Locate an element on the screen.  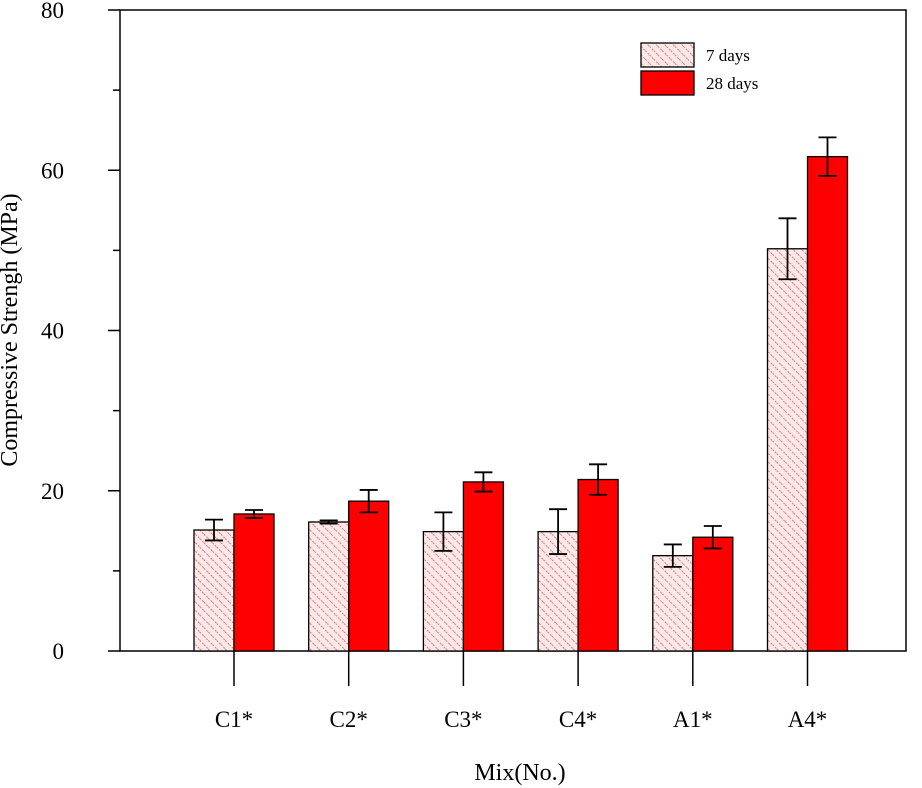
y-tick-label: 80 is located at coordinates (52, 11).